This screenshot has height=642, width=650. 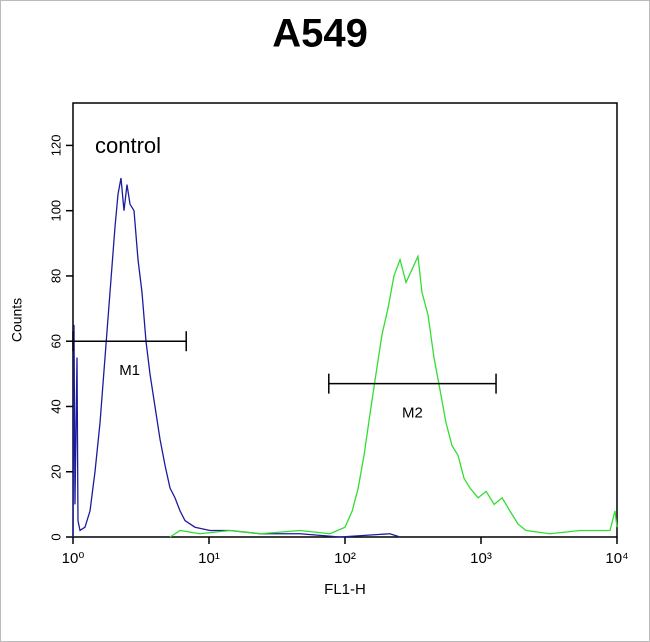 What do you see at coordinates (481, 558) in the screenshot?
I see `x-tick-label: 10³` at bounding box center [481, 558].